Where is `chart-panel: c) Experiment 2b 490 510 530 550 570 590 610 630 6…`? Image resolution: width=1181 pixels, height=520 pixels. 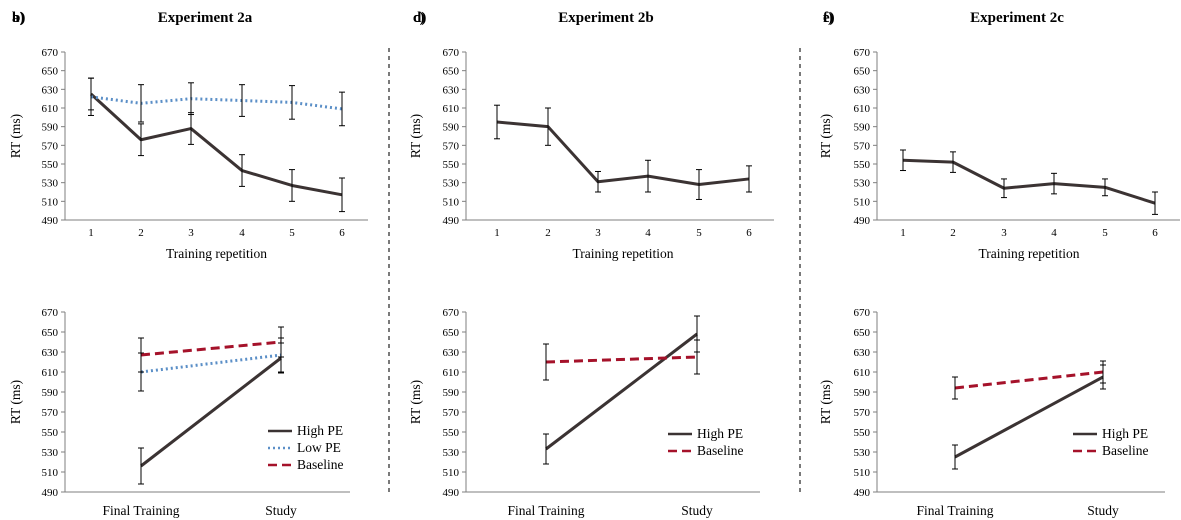 chart-panel: c) Experiment 2b 490 510 530 550 570 590 610 630 6… is located at coordinates (591, 135).